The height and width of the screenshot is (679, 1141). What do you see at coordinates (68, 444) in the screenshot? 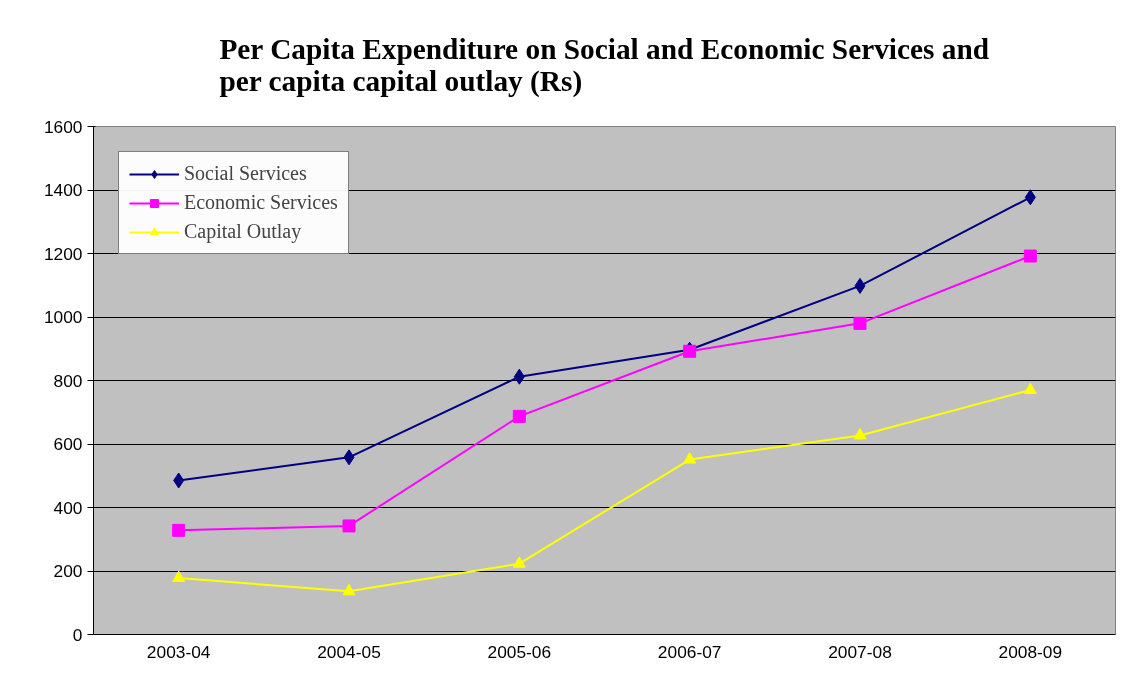
I see `y-tick-label: 600` at bounding box center [68, 444].